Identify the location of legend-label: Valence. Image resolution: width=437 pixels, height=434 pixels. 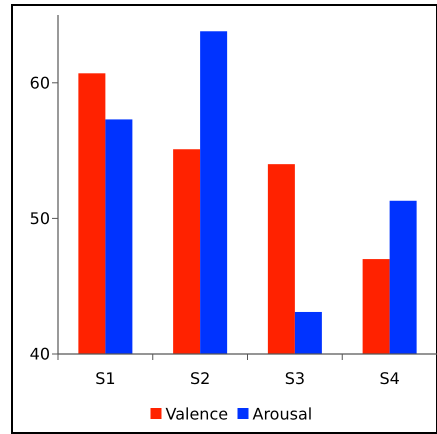
(197, 414).